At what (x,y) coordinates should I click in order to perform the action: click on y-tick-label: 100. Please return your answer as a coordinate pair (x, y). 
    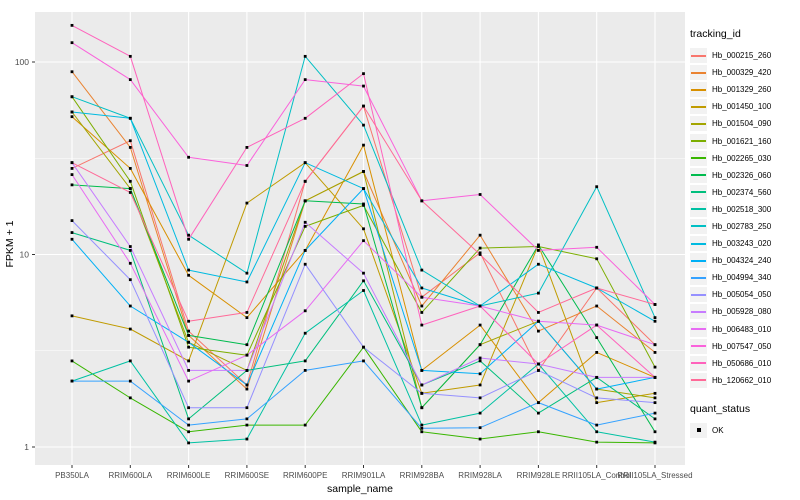
    Looking at the image, I should click on (22, 62).